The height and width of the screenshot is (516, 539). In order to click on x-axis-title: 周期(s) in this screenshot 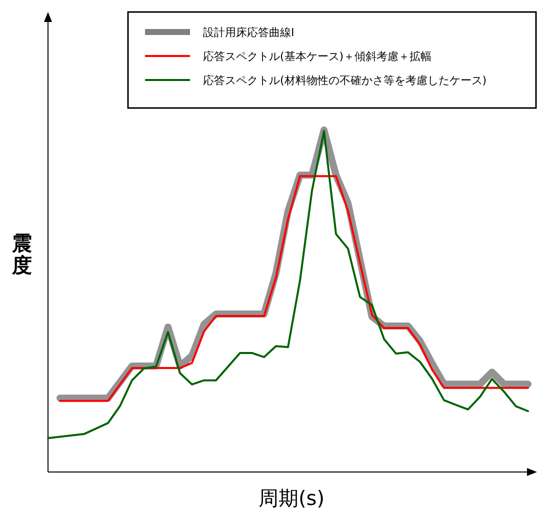, I will do `click(291, 498)`.